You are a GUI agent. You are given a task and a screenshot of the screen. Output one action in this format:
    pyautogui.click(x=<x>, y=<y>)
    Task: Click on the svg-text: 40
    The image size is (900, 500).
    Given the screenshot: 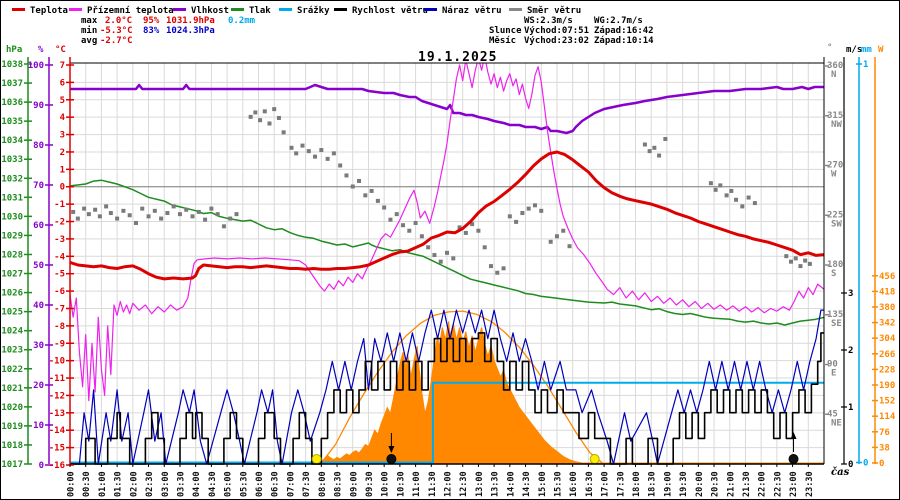 What is the action you would take?
    pyautogui.click(x=38, y=306)
    